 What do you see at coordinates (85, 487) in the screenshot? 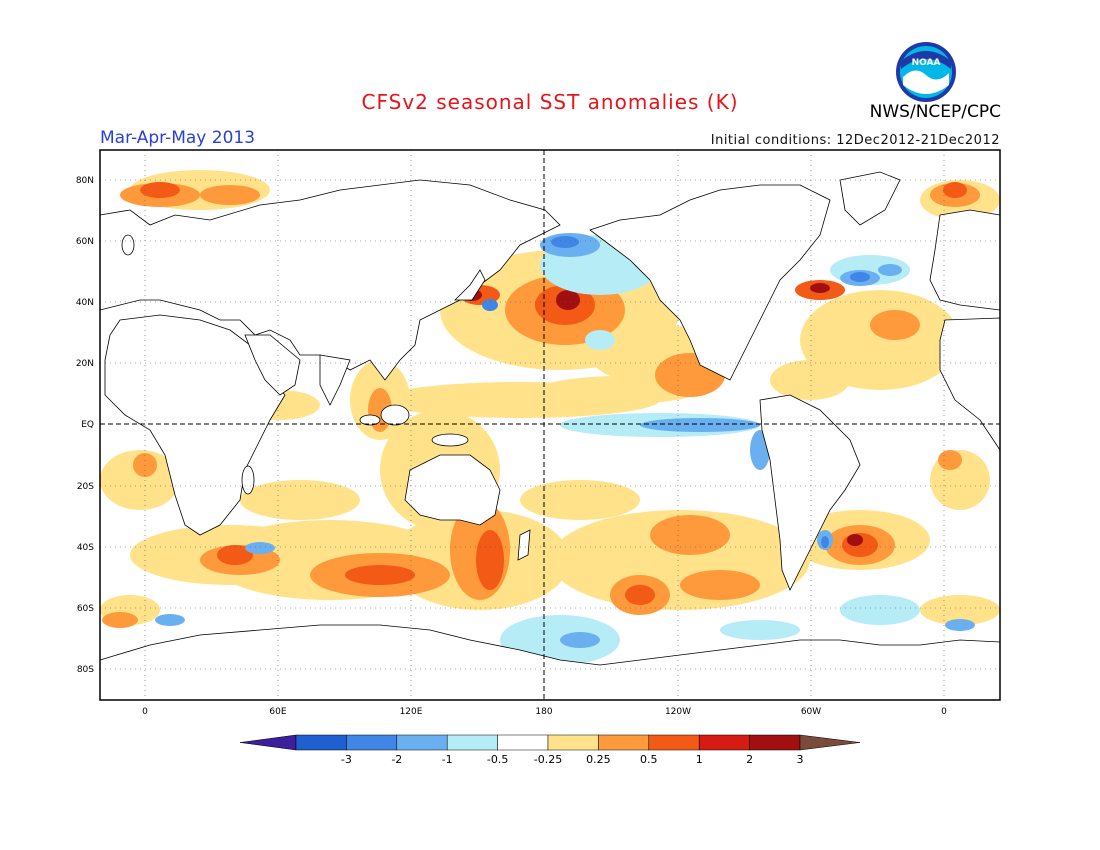
I see `lat-label: 20S` at bounding box center [85, 487].